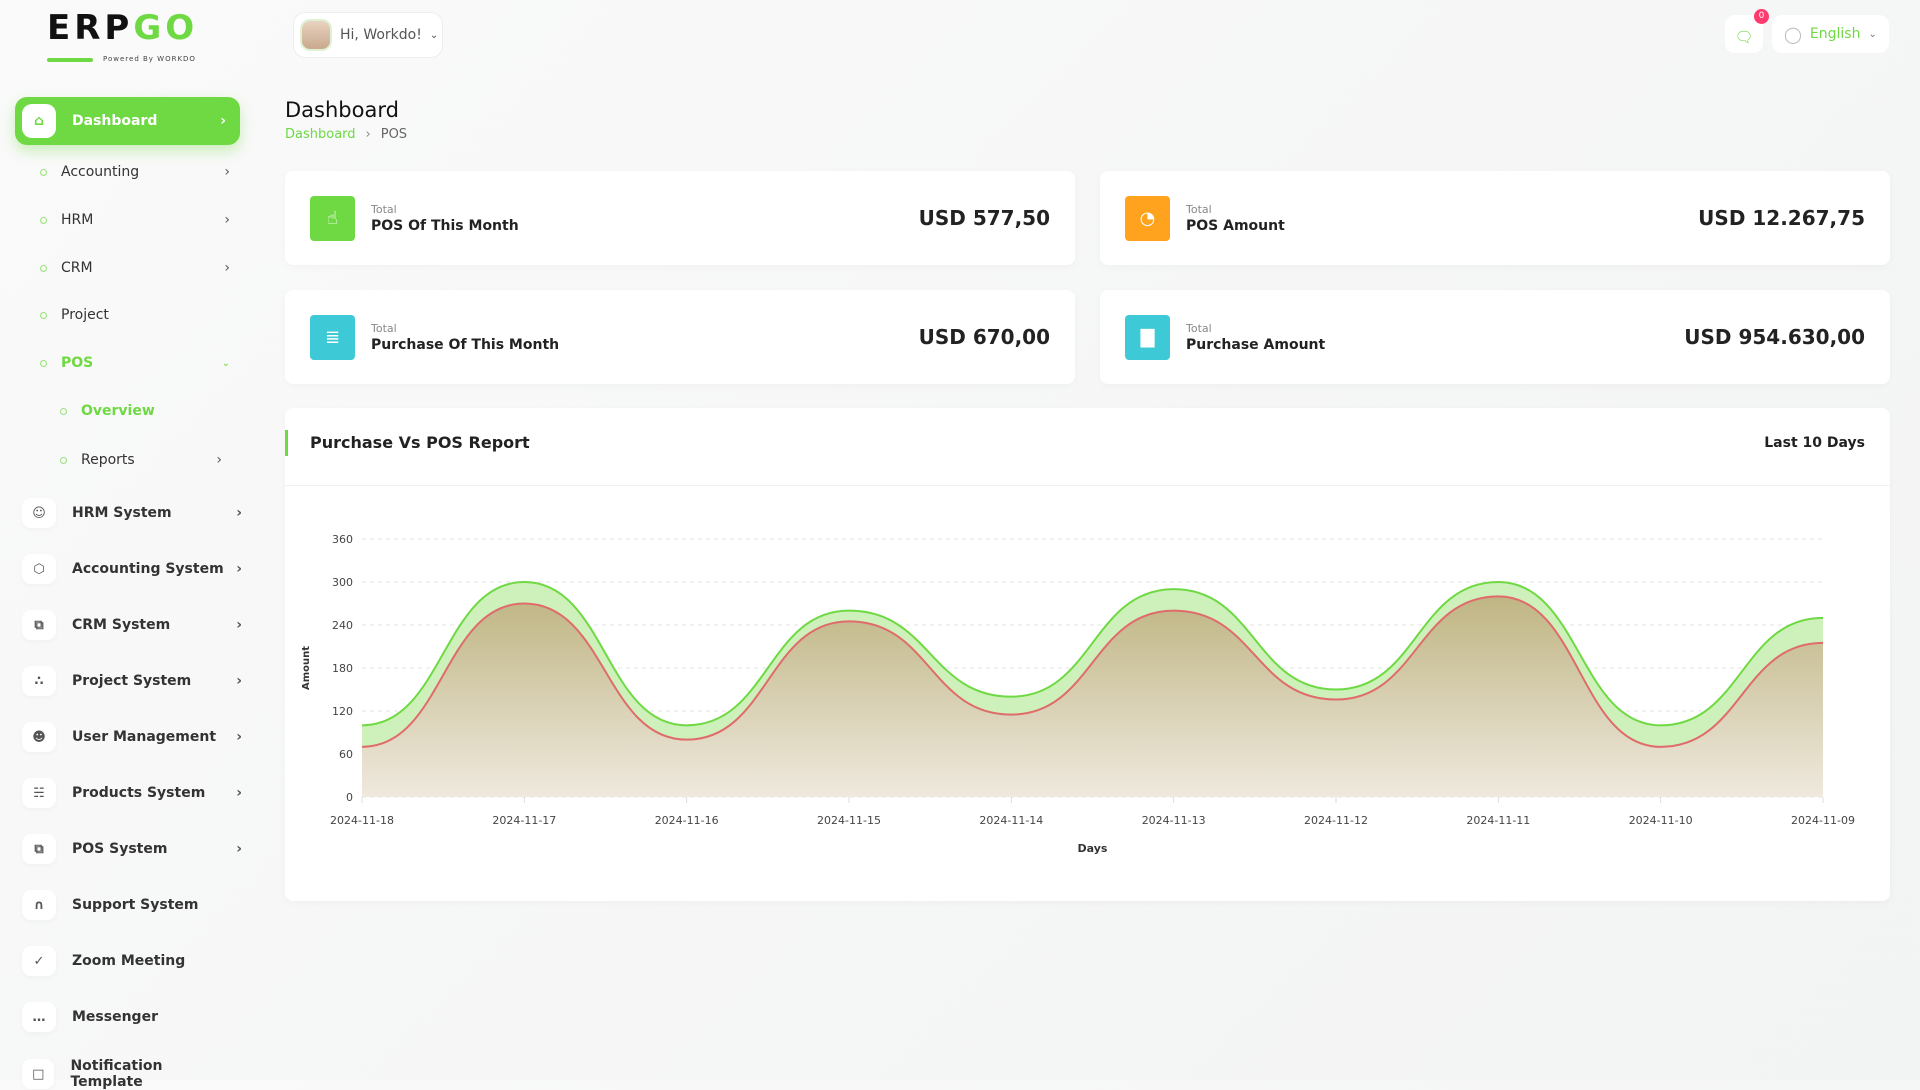  What do you see at coordinates (420, 442) in the screenshot?
I see `report-title: Purchase Vs POS Report` at bounding box center [420, 442].